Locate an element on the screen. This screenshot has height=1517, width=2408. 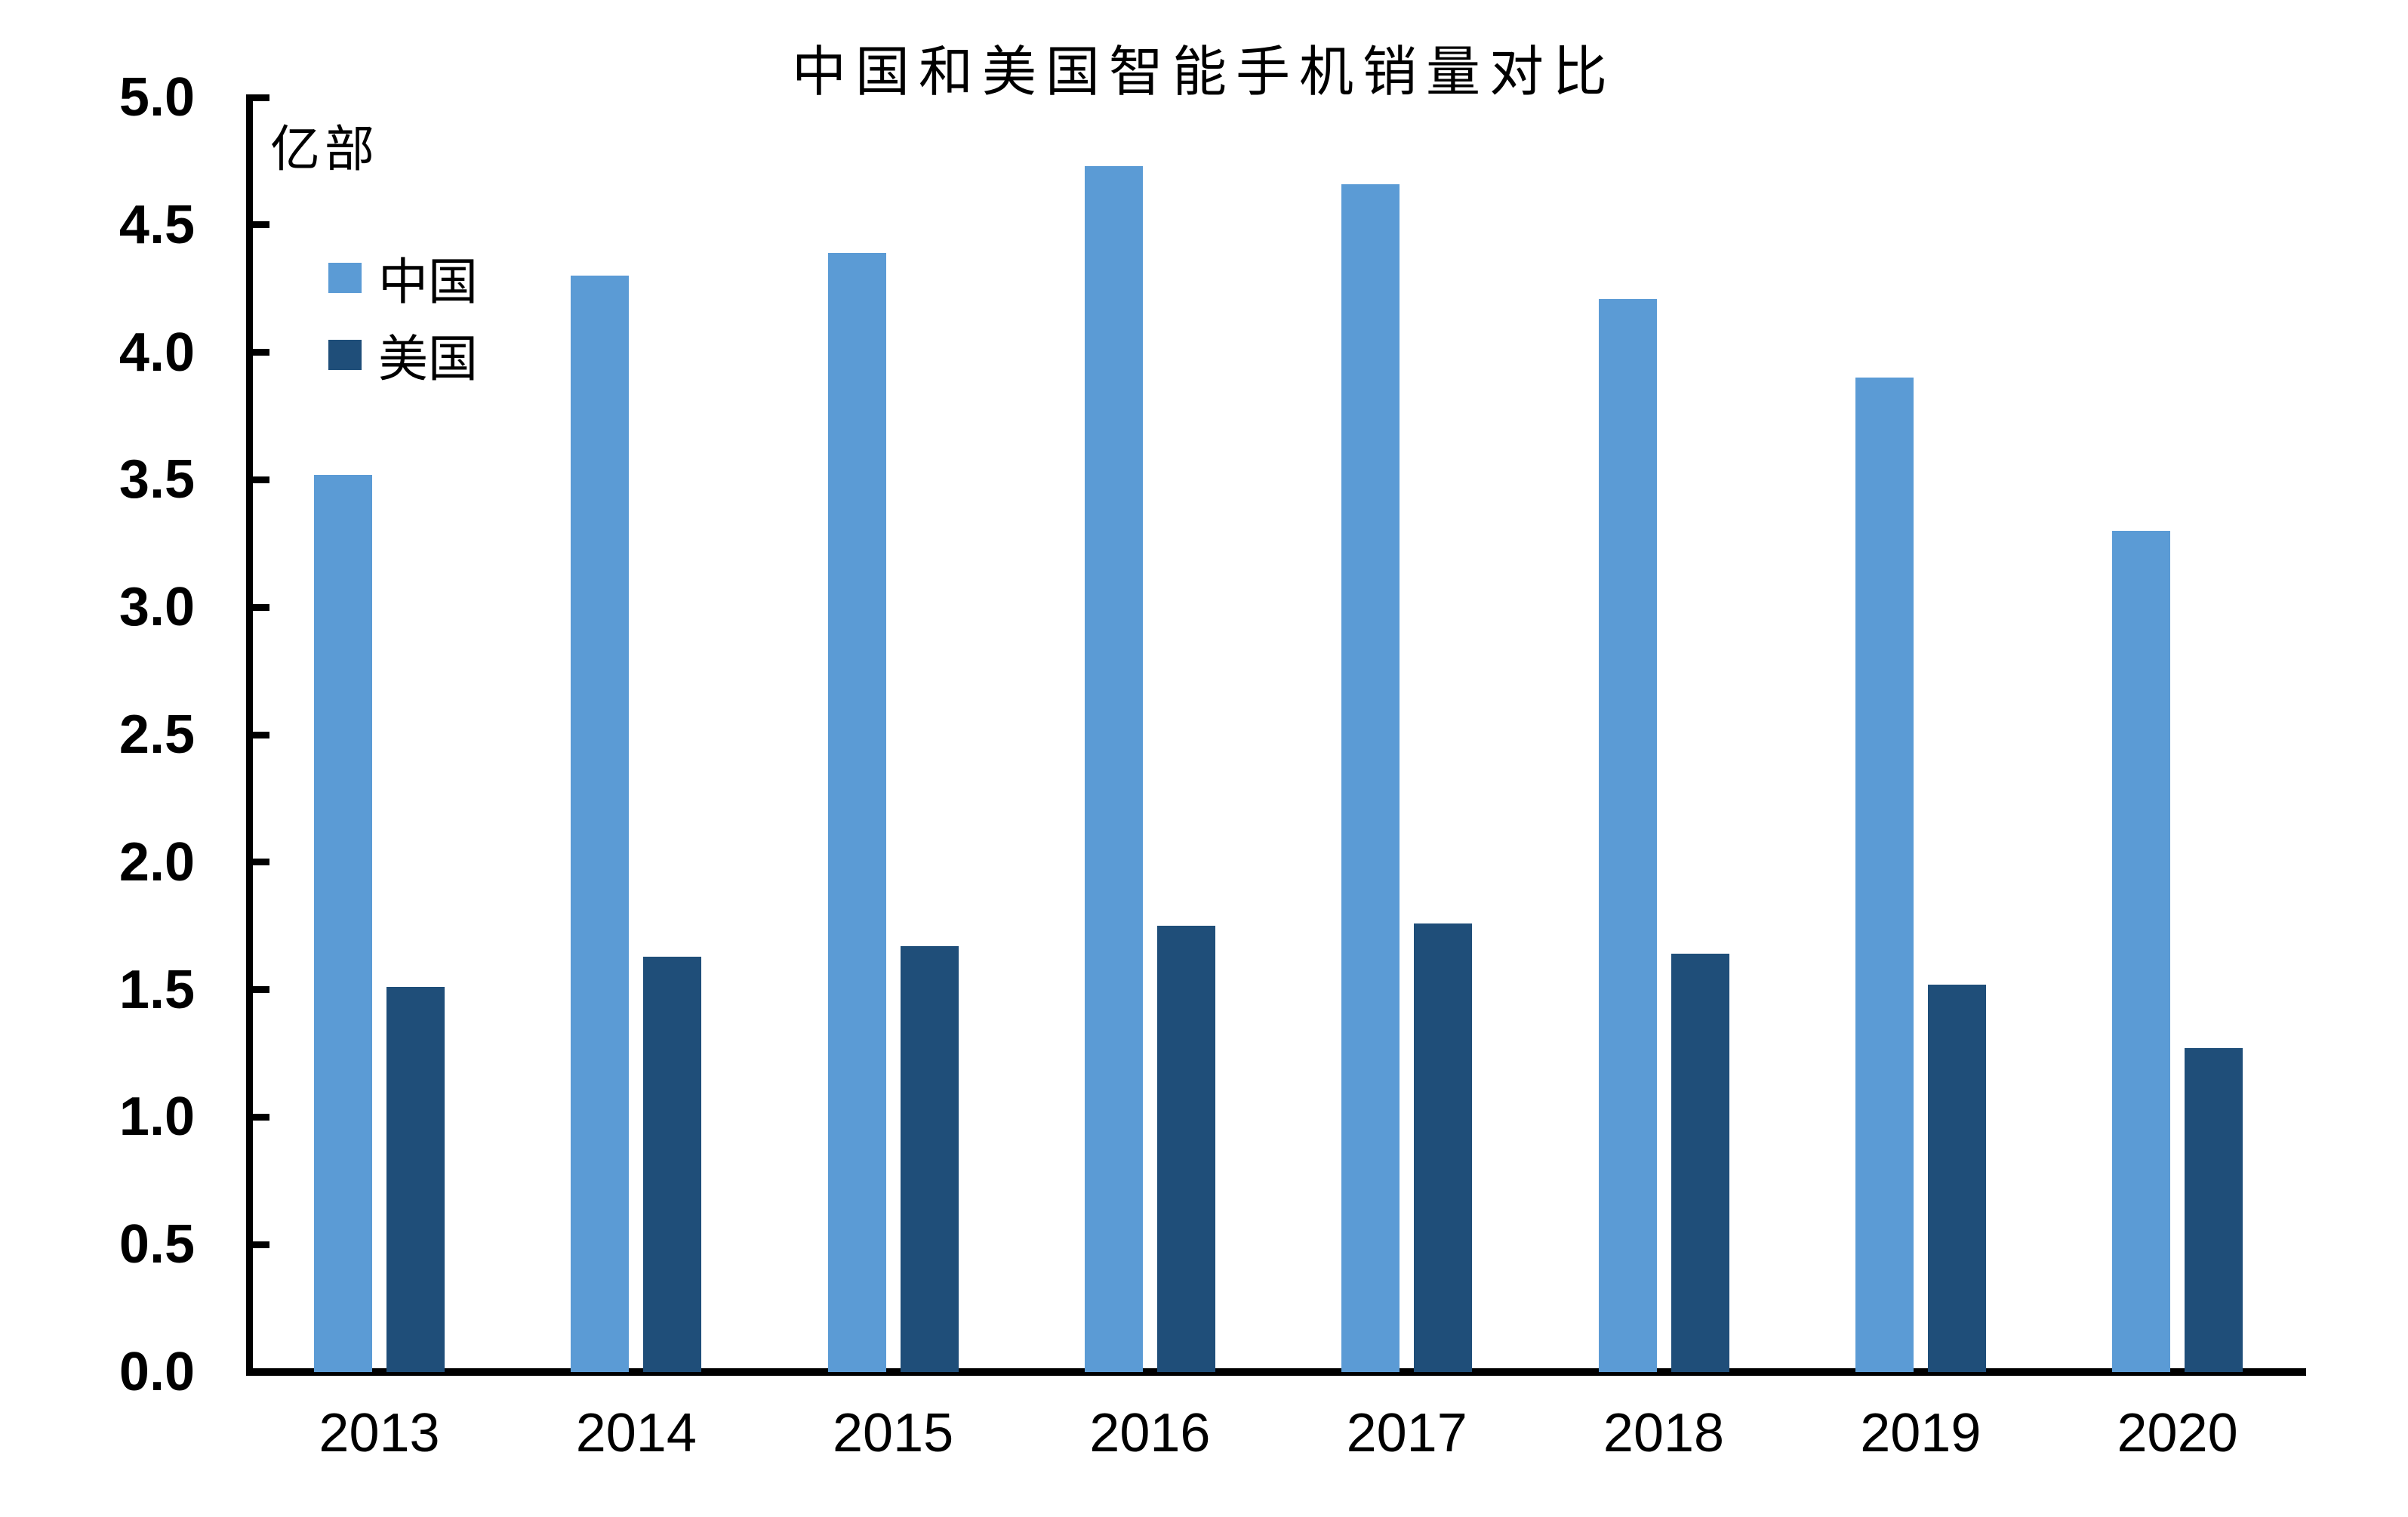
bar-usa-2017 is located at coordinates (1443, 1147).